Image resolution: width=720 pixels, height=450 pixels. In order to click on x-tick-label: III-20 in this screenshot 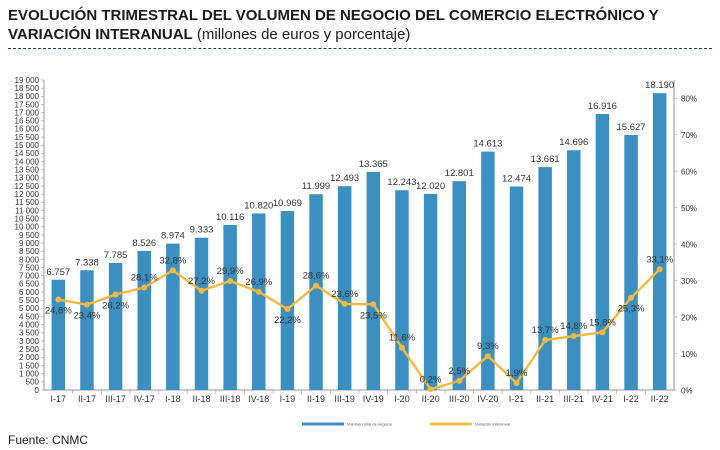, I will do `click(459, 399)`.